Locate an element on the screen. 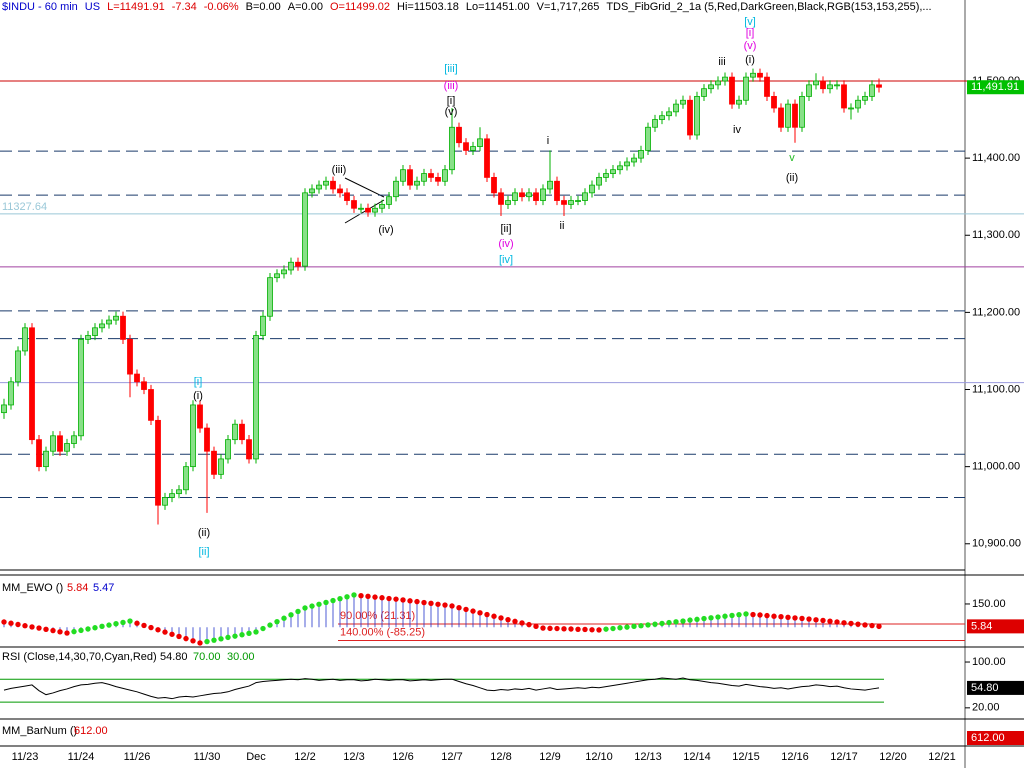 The image size is (1024, 768). last-price-box is located at coordinates (995, 87).